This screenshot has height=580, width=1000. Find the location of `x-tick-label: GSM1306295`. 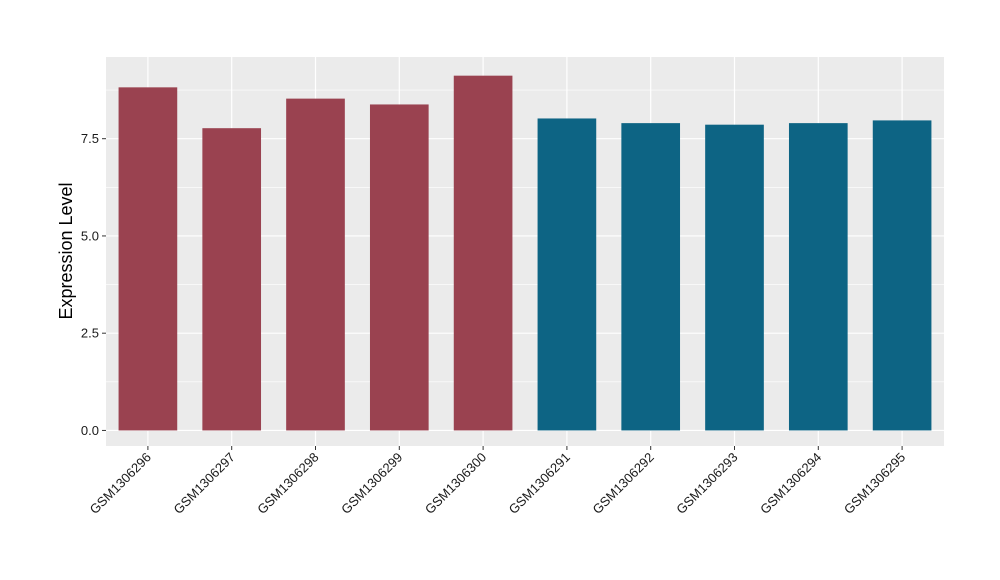

x-tick-label: GSM1306295 is located at coordinates (874, 483).